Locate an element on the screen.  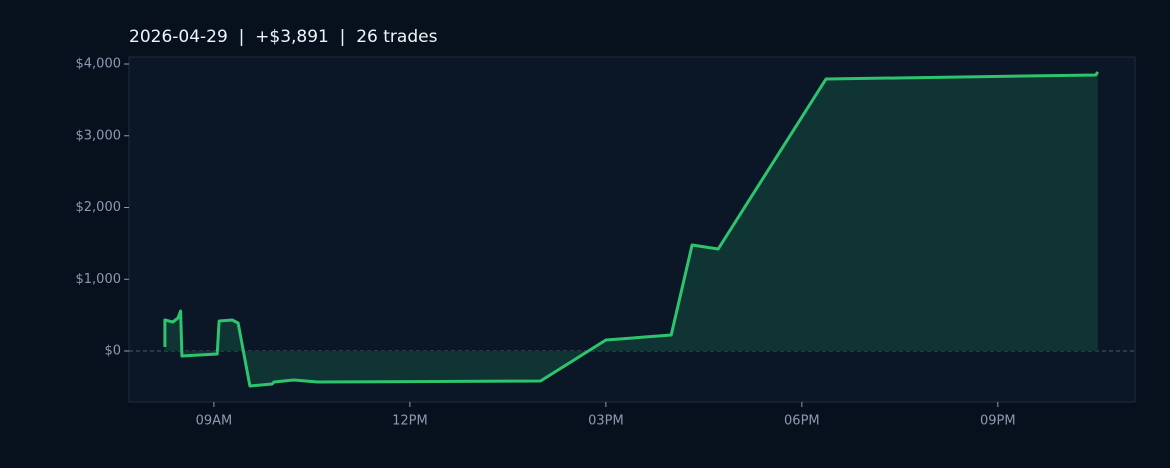
y-tick-label: $4,000 is located at coordinates (99, 64).